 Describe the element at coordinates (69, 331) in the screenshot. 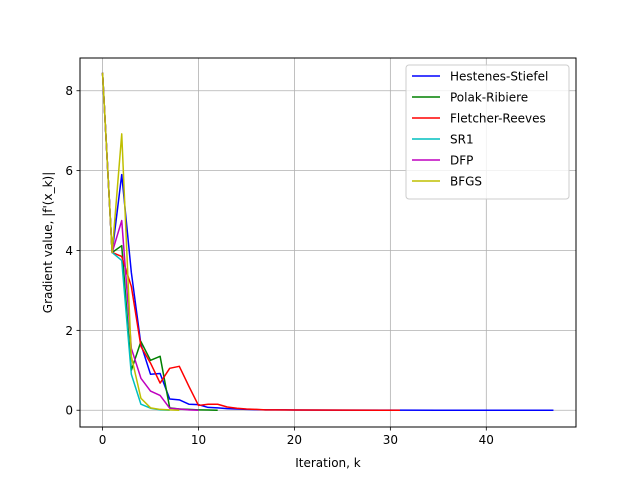

I see `y-tick-label: 2` at that location.